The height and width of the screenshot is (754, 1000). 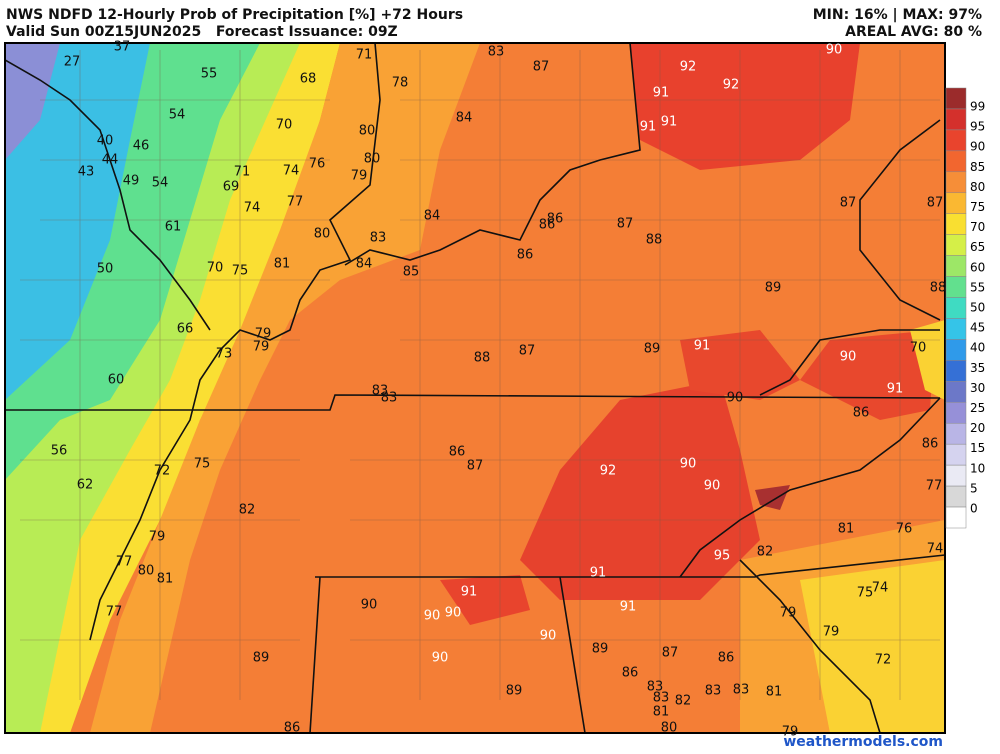 What do you see at coordinates (977, 308) in the screenshot?
I see `colorbar-label: 50` at bounding box center [977, 308].